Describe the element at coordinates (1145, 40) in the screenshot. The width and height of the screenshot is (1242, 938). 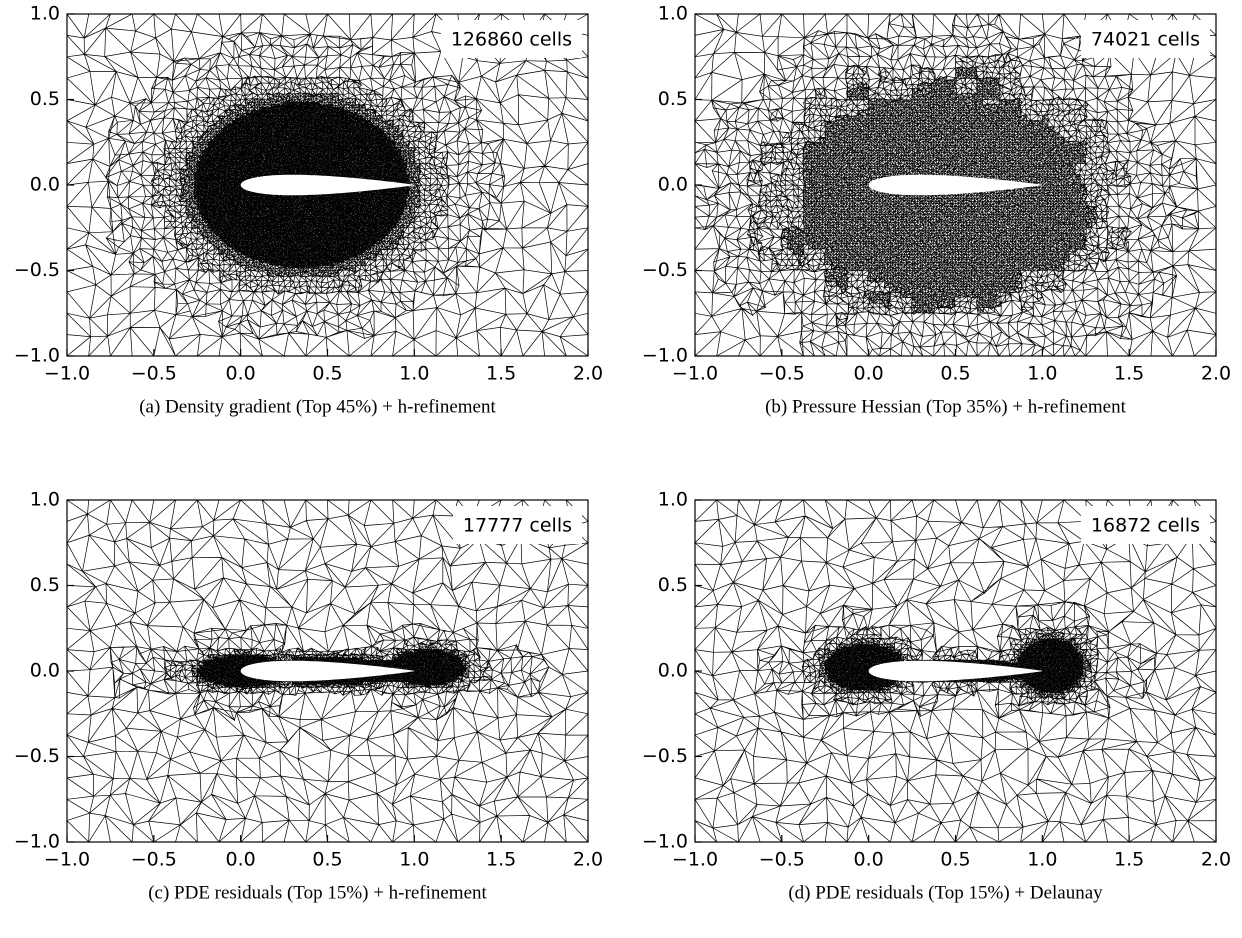
I see `annotation: 74021 cells` at that location.